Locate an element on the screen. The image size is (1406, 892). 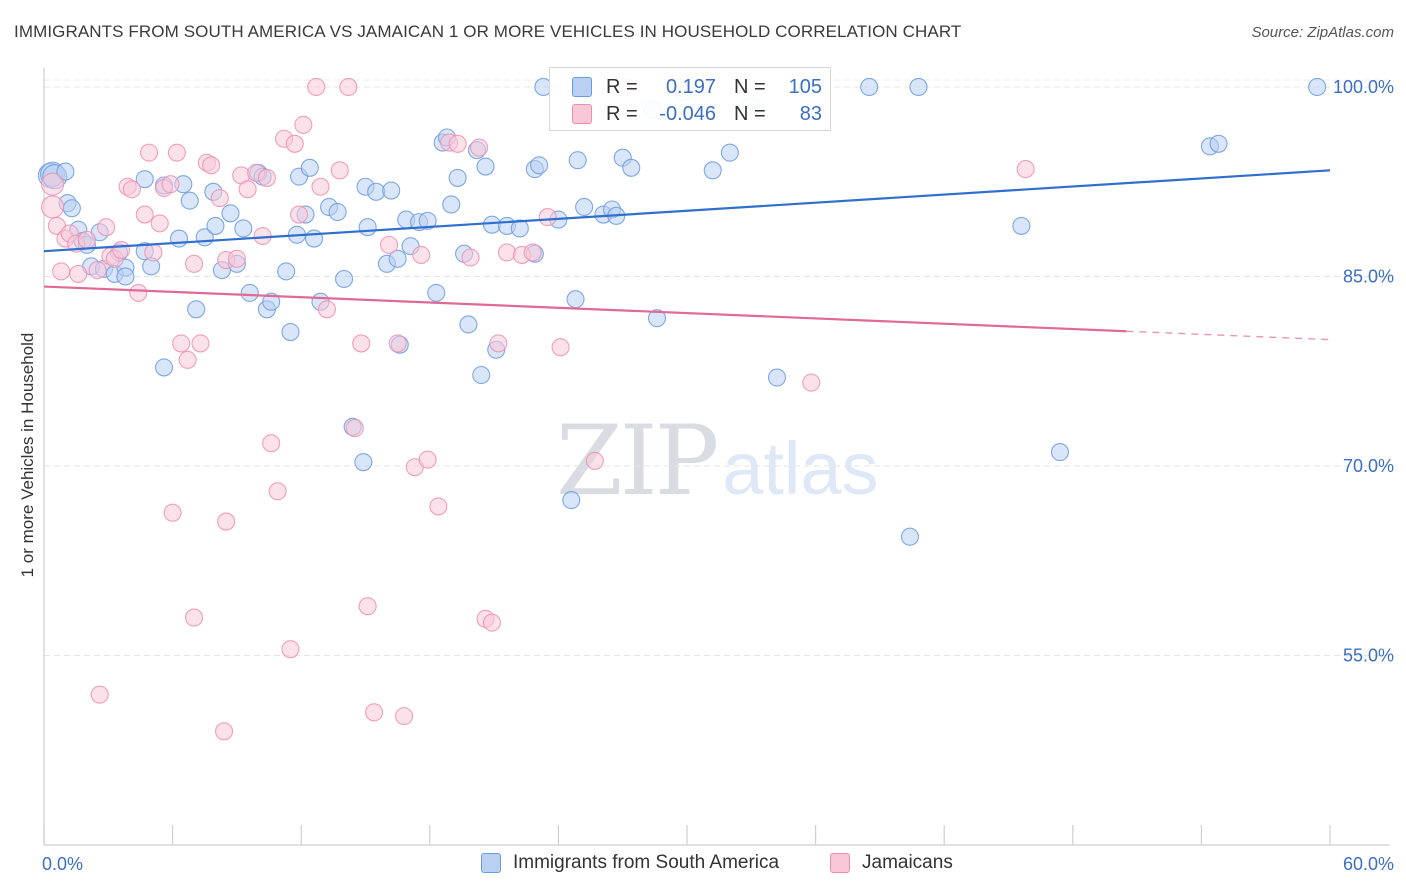
y-tick-label: 85.0% is located at coordinates (1368, 276).